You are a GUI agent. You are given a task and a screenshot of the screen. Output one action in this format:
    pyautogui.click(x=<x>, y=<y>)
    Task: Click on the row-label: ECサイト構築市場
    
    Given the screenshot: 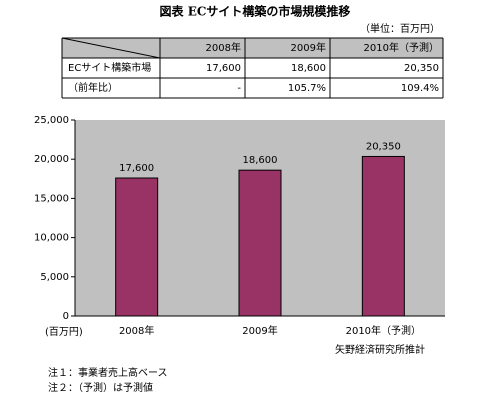 What is the action you would take?
    pyautogui.click(x=109, y=67)
    